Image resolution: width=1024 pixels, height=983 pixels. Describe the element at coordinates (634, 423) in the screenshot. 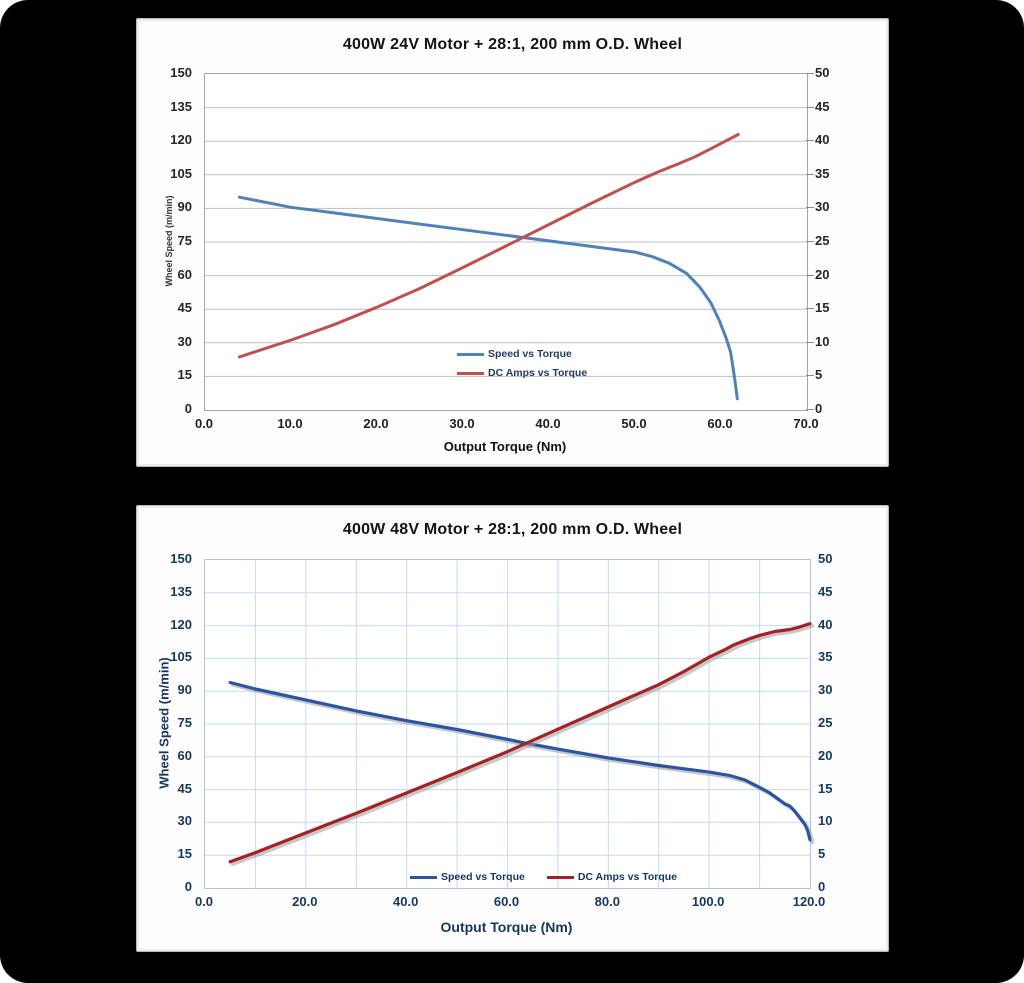

I see `tick-label: 50.0` at that location.